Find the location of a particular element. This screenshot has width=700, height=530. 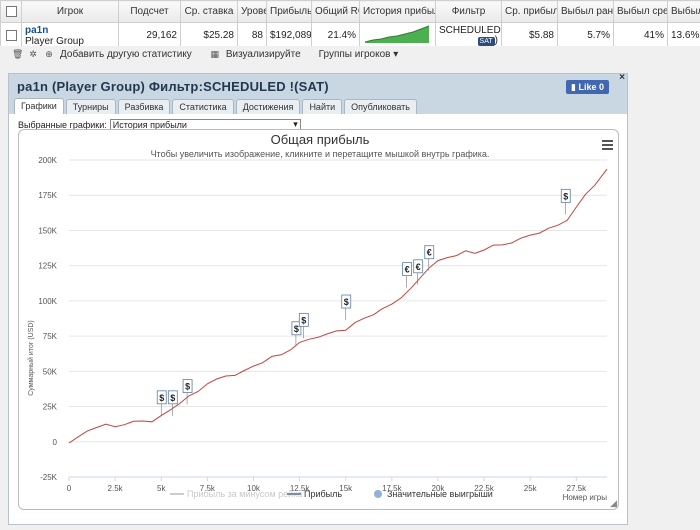

player-cell: pa1n Player Group is located at coordinates (70, 35).